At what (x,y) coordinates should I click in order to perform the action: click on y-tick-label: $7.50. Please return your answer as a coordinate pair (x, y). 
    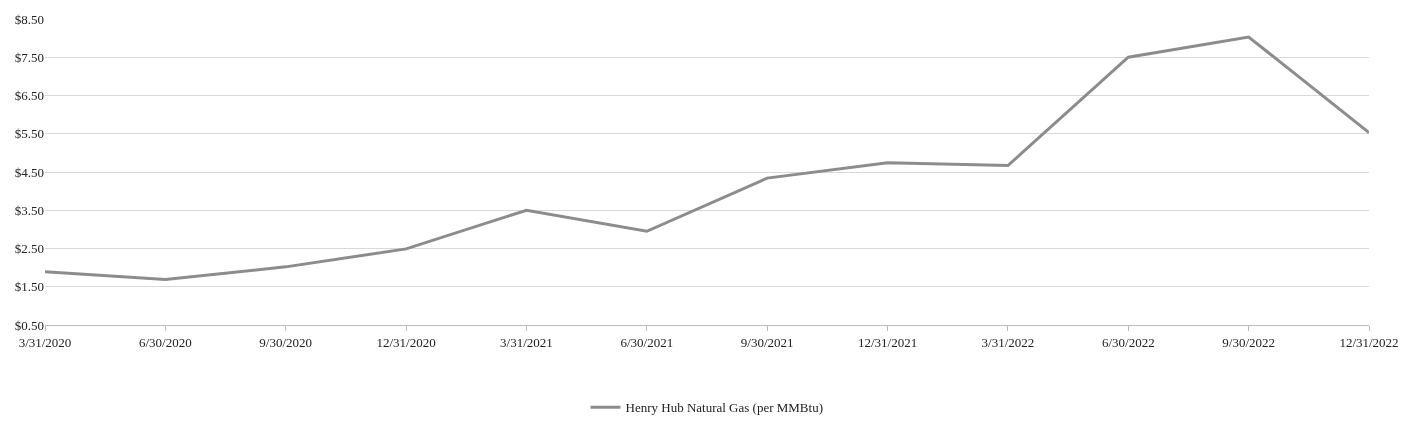
    Looking at the image, I should click on (29, 57).